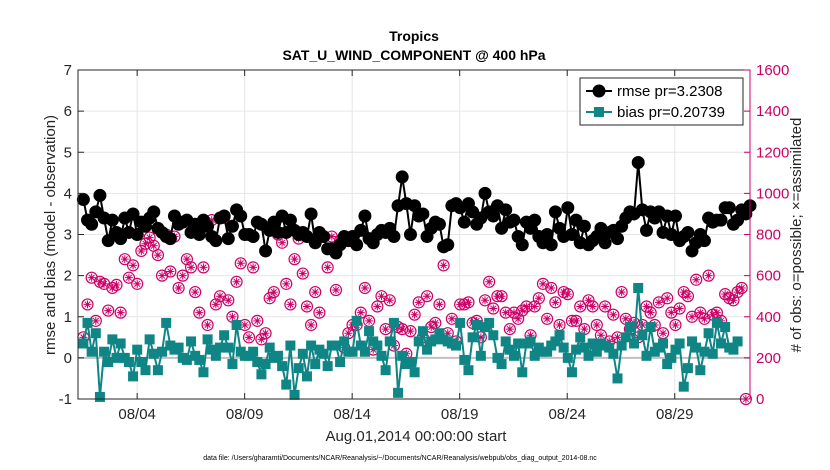 The image size is (830, 470). I want to click on y2-tick-label: 0, so click(760, 399).